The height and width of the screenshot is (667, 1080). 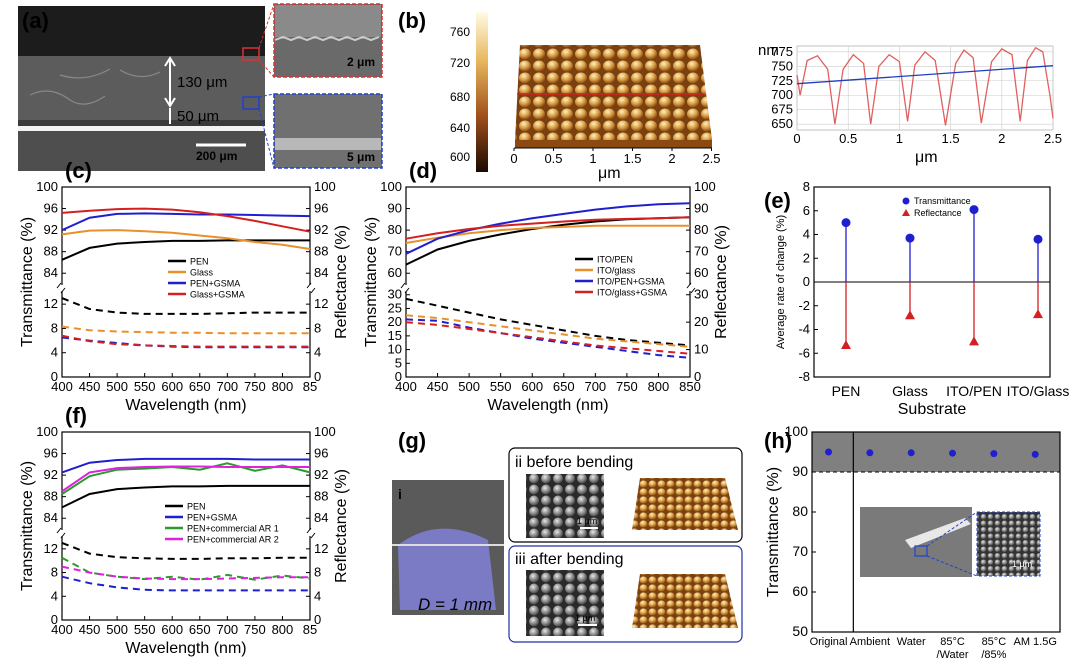 I want to click on thickness-130: 130 μm, so click(x=202, y=82).